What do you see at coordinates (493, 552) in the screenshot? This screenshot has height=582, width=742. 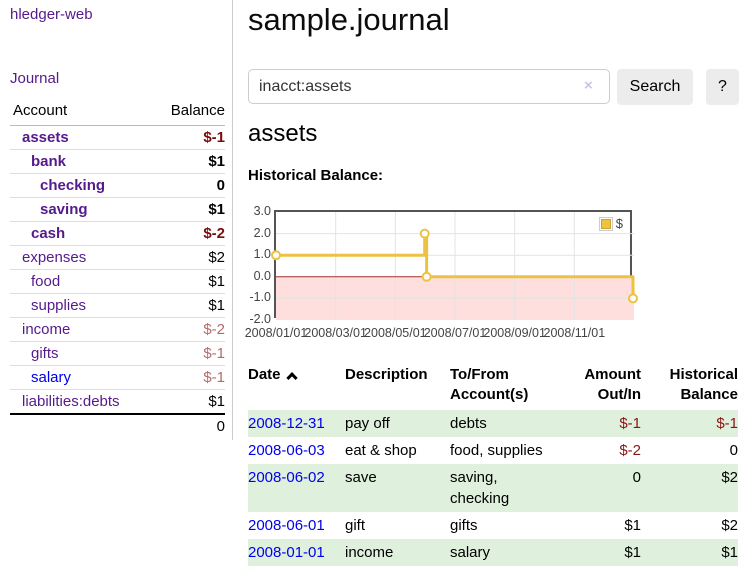 I see `register-row: 2008-01-01 income salary $1 $1` at bounding box center [493, 552].